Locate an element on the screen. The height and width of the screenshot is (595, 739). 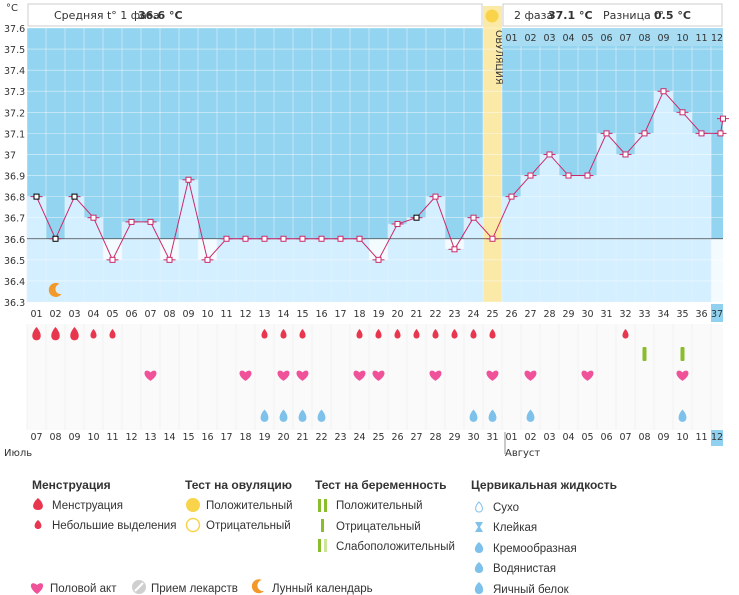
y-tick-label: 36.3 is located at coordinates (14, 303).